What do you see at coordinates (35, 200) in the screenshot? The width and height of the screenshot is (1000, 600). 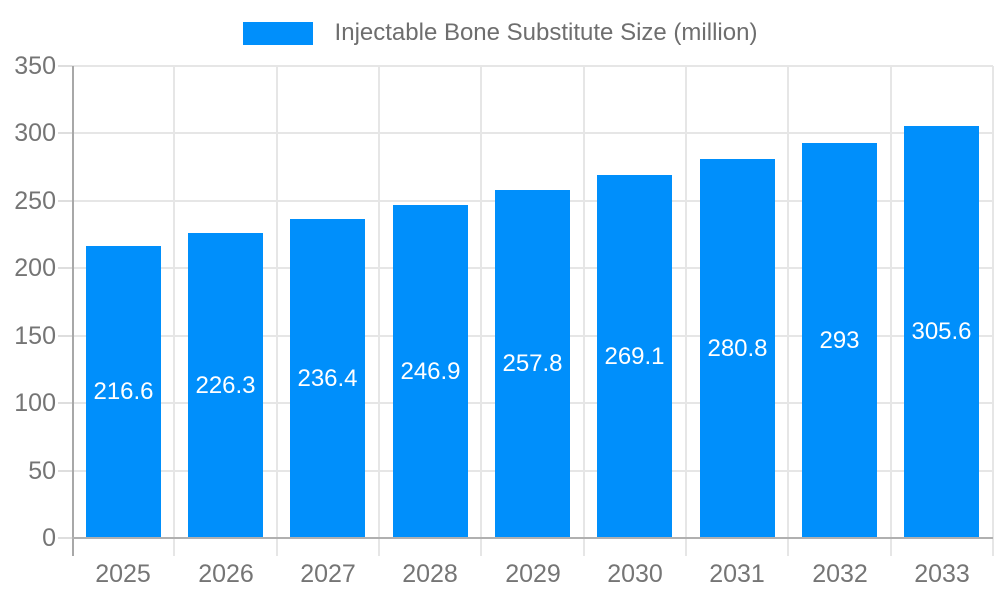 I see `y-tick-label: 250` at bounding box center [35, 200].